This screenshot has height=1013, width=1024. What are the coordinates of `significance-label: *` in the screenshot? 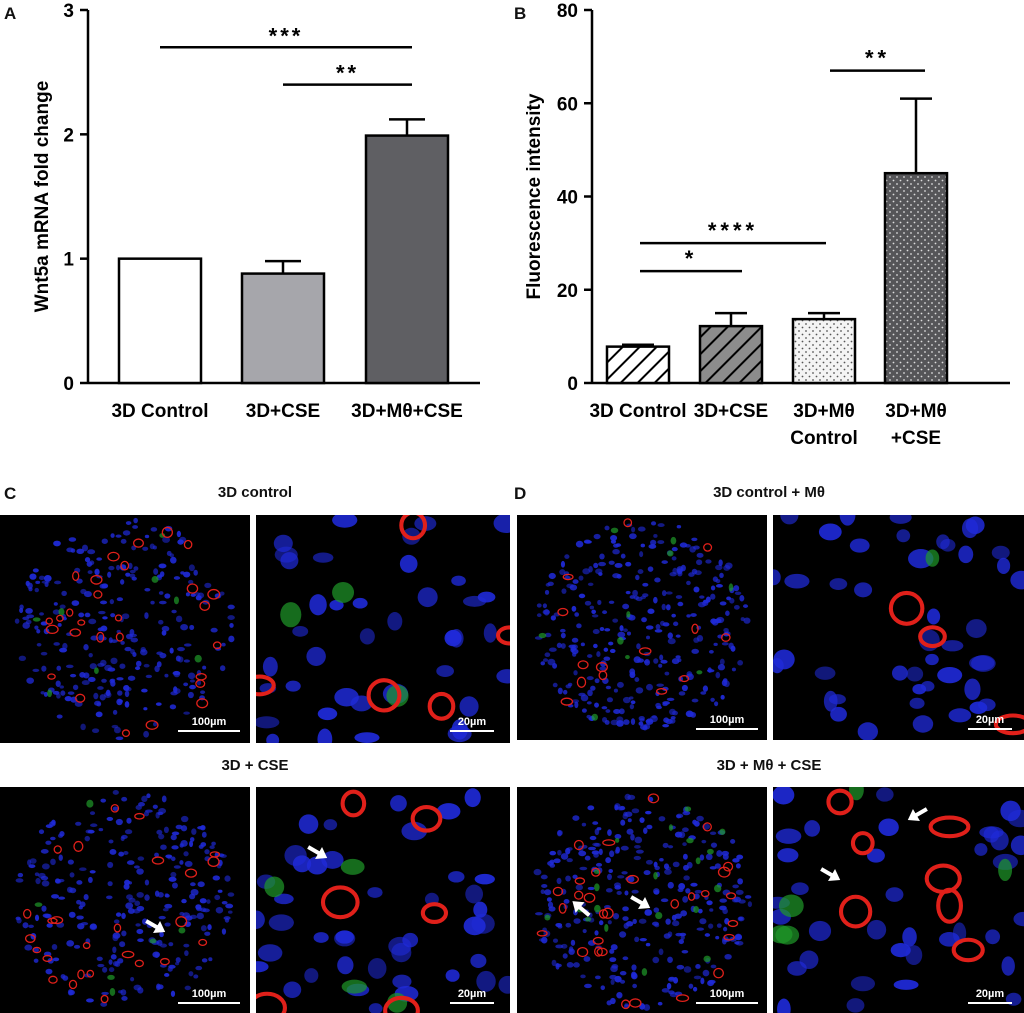 It's located at (691, 258).